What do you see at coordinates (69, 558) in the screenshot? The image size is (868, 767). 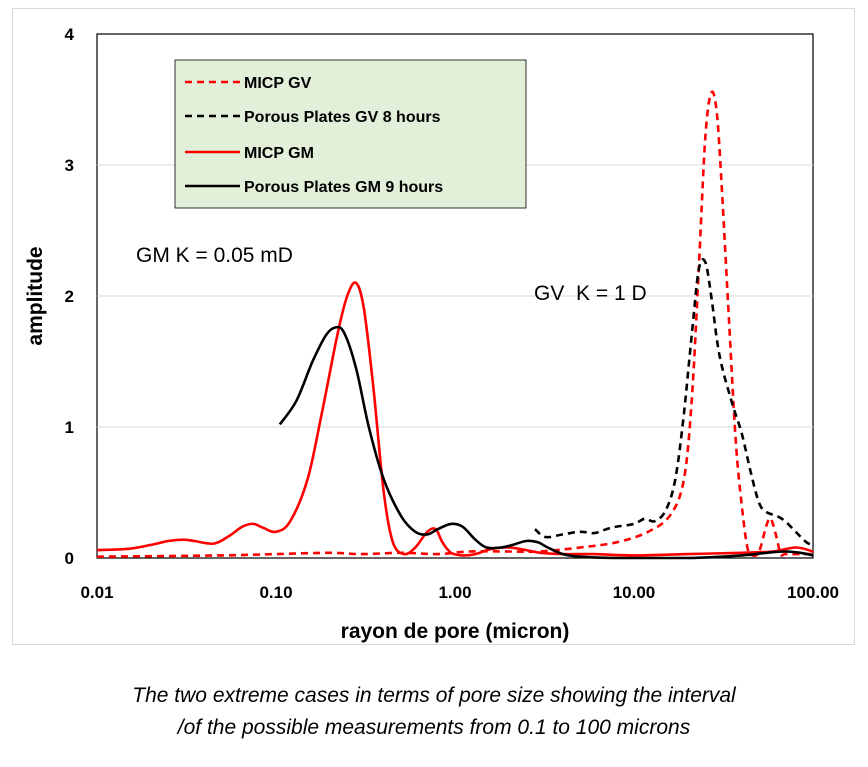 I see `y-tick-label: 0` at bounding box center [69, 558].